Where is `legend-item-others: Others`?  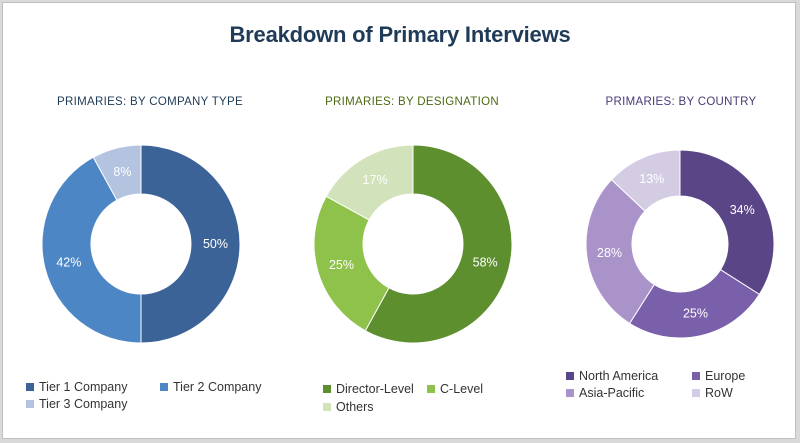 legend-item-others: Others is located at coordinates (348, 407).